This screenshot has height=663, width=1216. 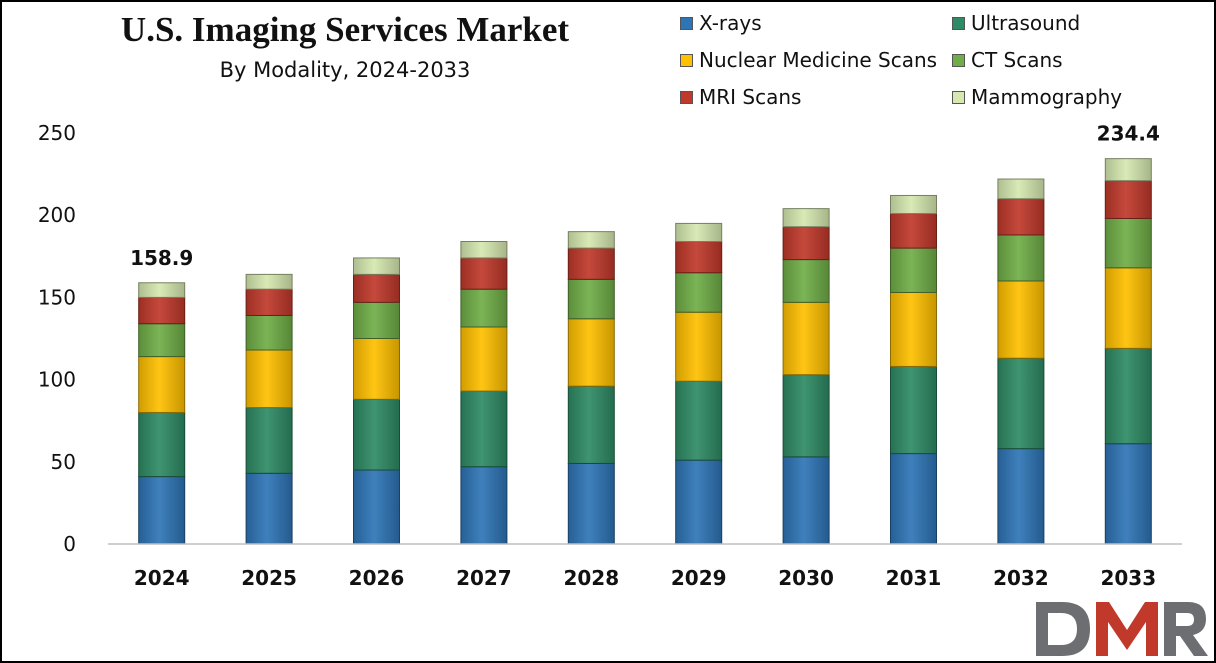 I want to click on x-tick-label: 2024, so click(x=162, y=578).